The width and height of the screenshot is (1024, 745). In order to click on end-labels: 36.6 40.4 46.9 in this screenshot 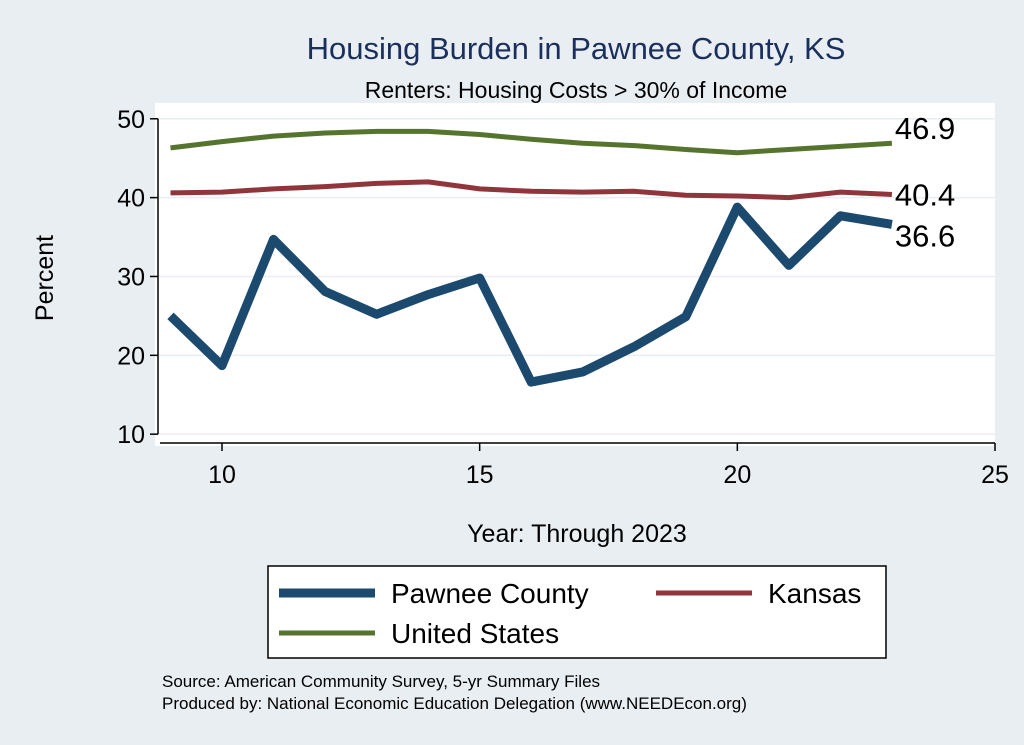, I will do `click(925, 182)`.